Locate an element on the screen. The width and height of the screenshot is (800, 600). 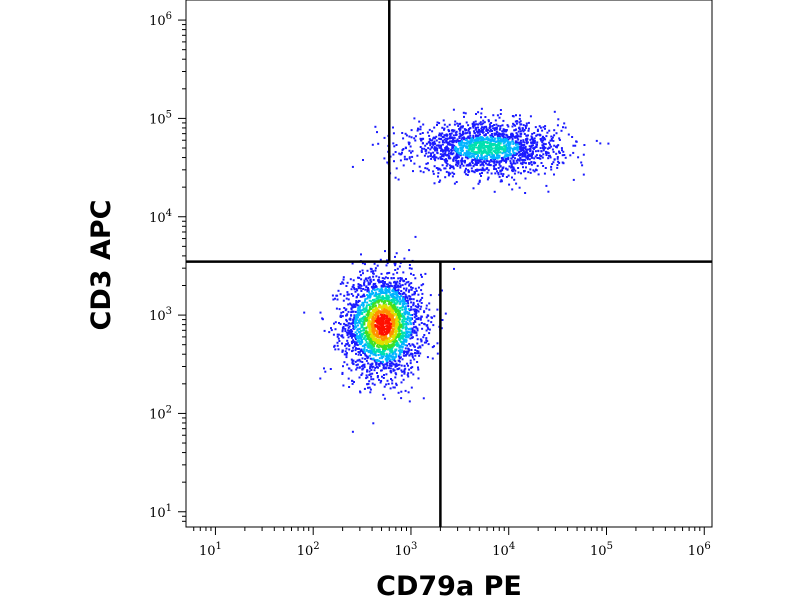
x-tick-label: 106 is located at coordinates (699, 550).